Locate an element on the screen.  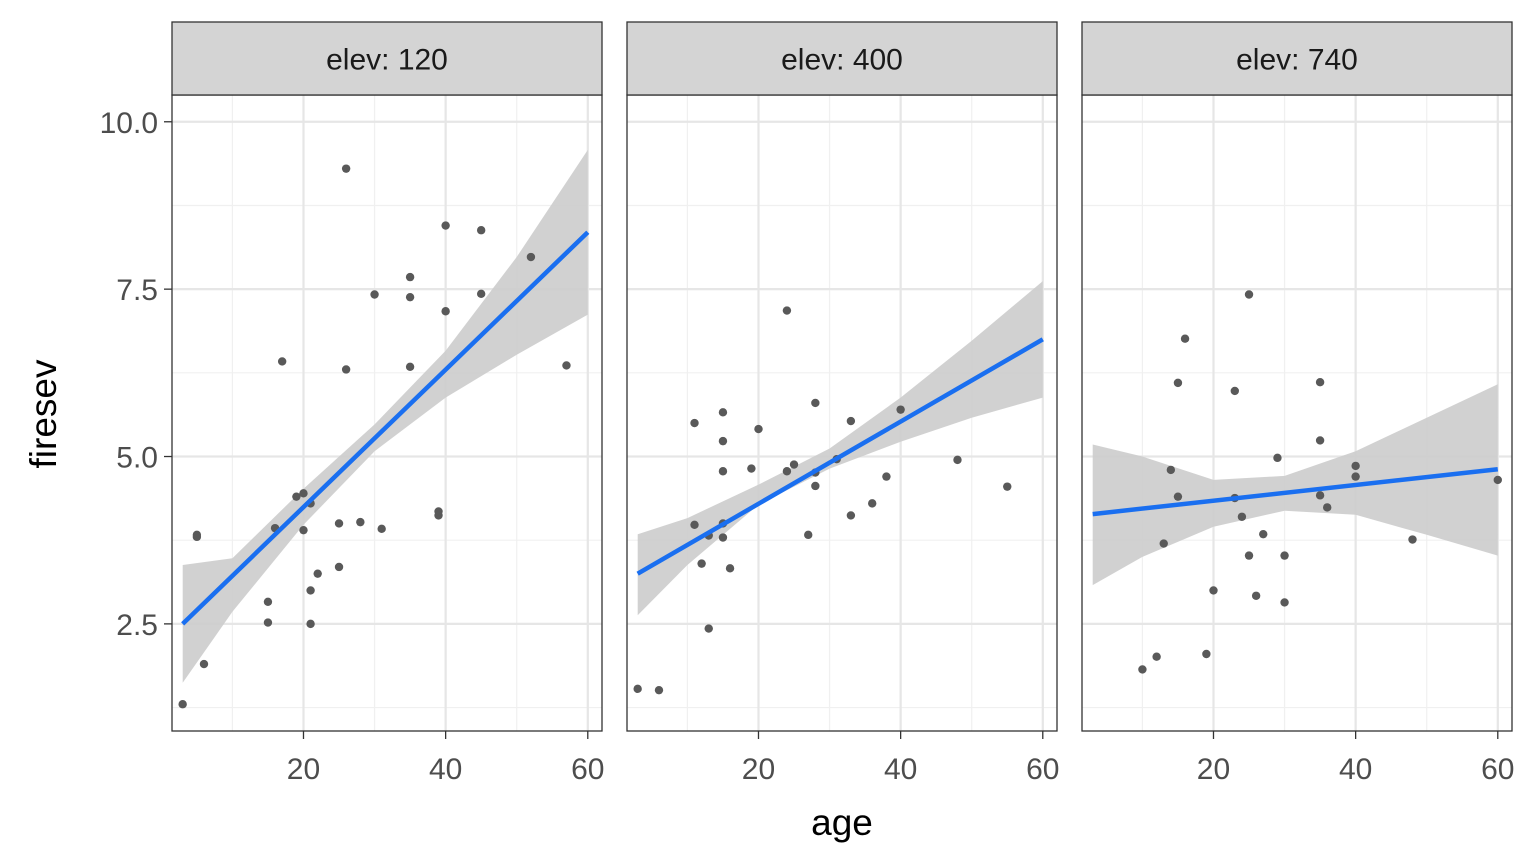
panel-2-strip-background is located at coordinates (842, 58).